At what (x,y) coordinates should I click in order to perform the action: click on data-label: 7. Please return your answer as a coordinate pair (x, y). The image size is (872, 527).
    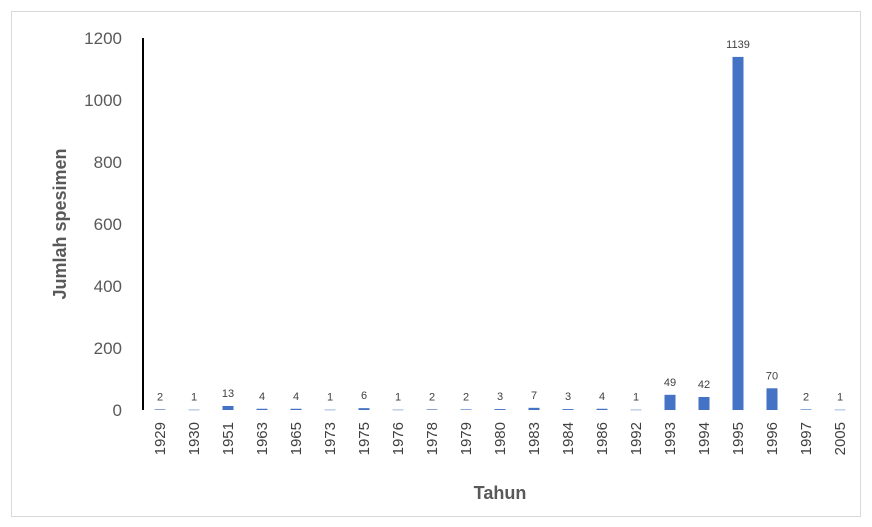
    Looking at the image, I should click on (534, 396).